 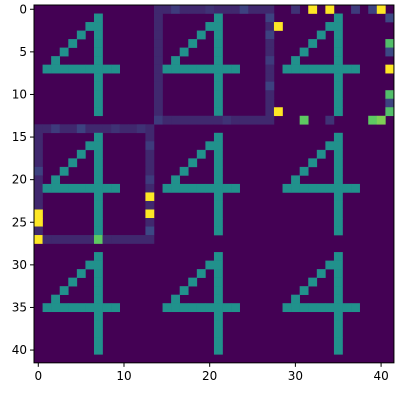 What do you see at coordinates (19, 94) in the screenshot?
I see `y-tick-label: 10` at bounding box center [19, 94].